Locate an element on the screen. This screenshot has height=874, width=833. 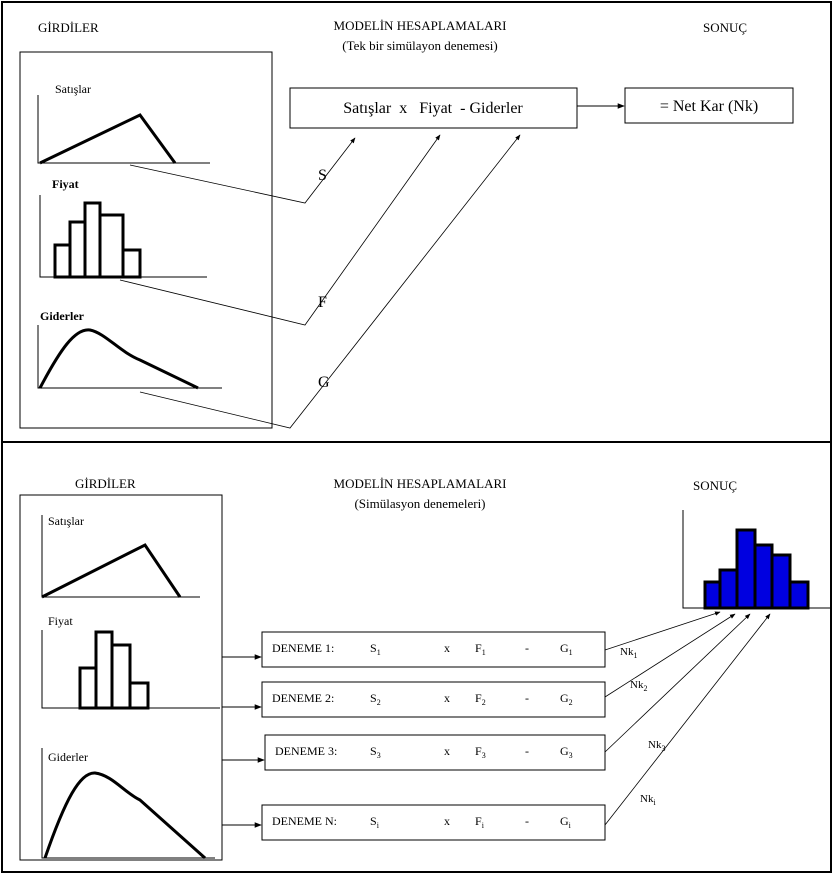
formula: Satışlar x Fiyat - Giderler is located at coordinates (433, 108).